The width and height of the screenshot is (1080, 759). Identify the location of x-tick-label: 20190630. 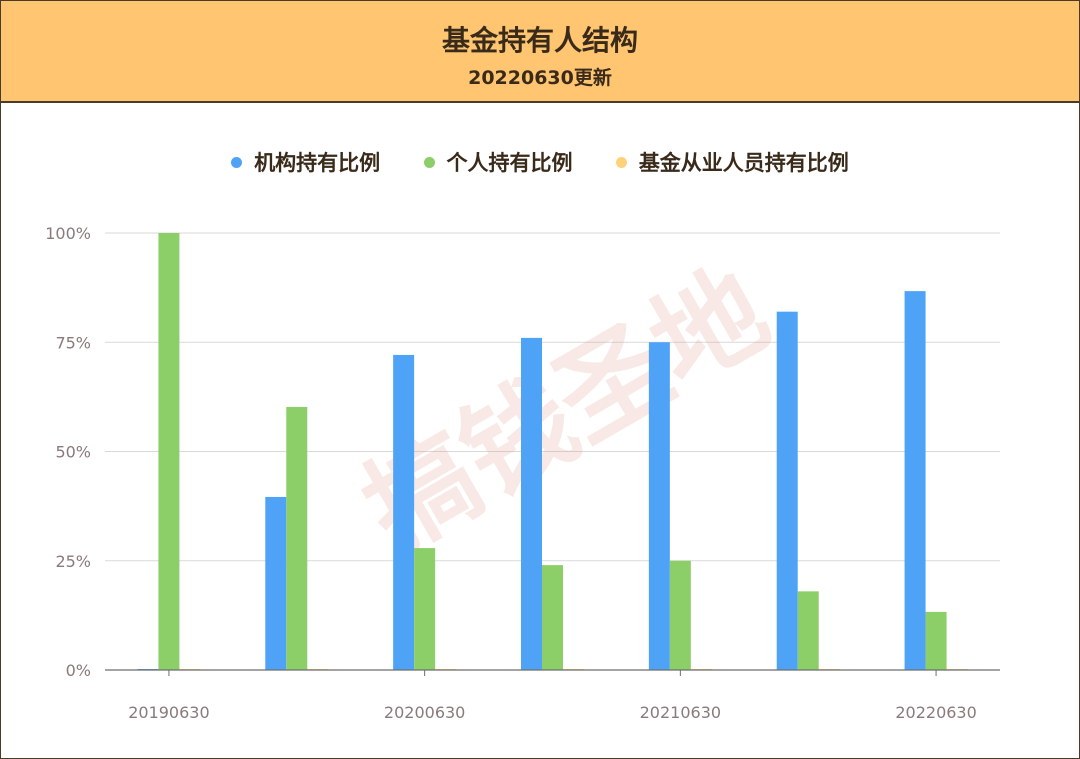
(168, 712).